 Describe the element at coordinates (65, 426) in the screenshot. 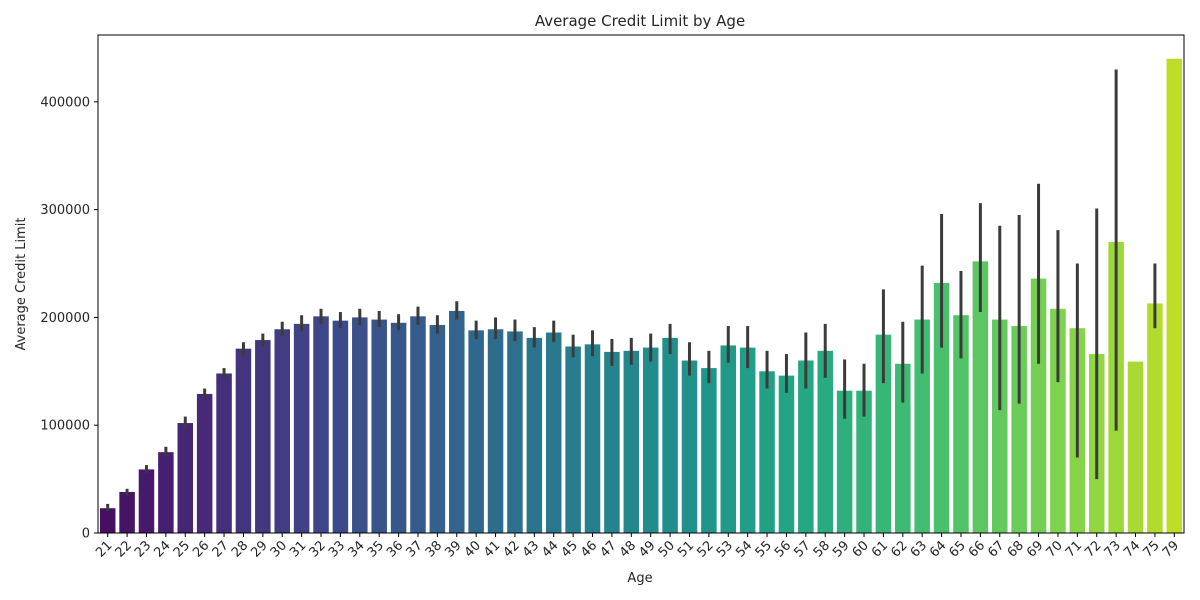

I see `y-tick-label: 100000` at that location.